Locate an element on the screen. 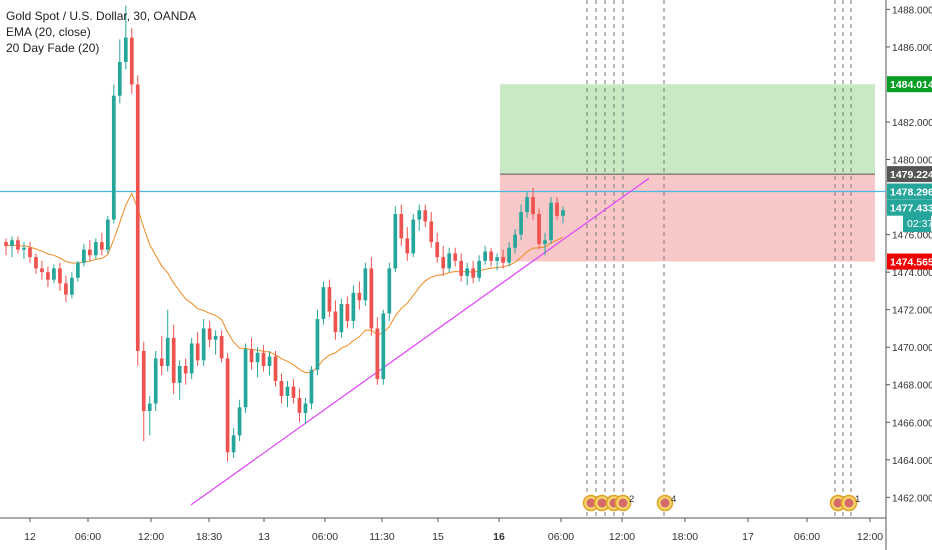 This screenshot has width=932, height=550. legend-fade: 20 Day Fade (20) is located at coordinates (53, 48).